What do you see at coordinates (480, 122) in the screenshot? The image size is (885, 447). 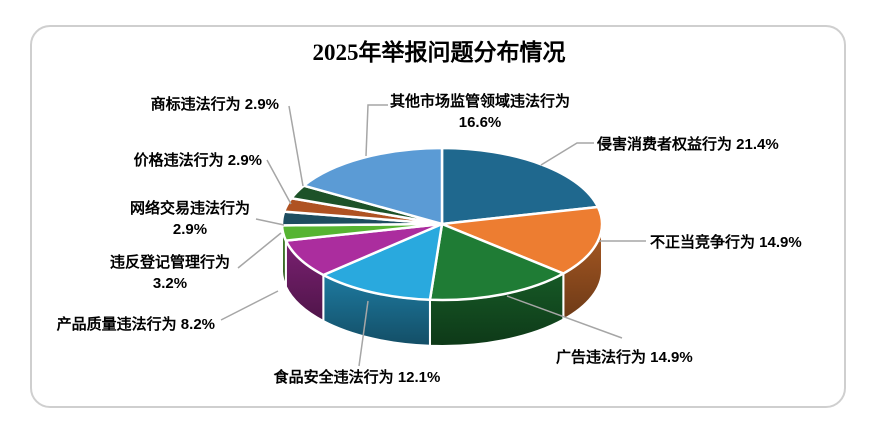 I see `slice-label-value: 16.6%` at bounding box center [480, 122].